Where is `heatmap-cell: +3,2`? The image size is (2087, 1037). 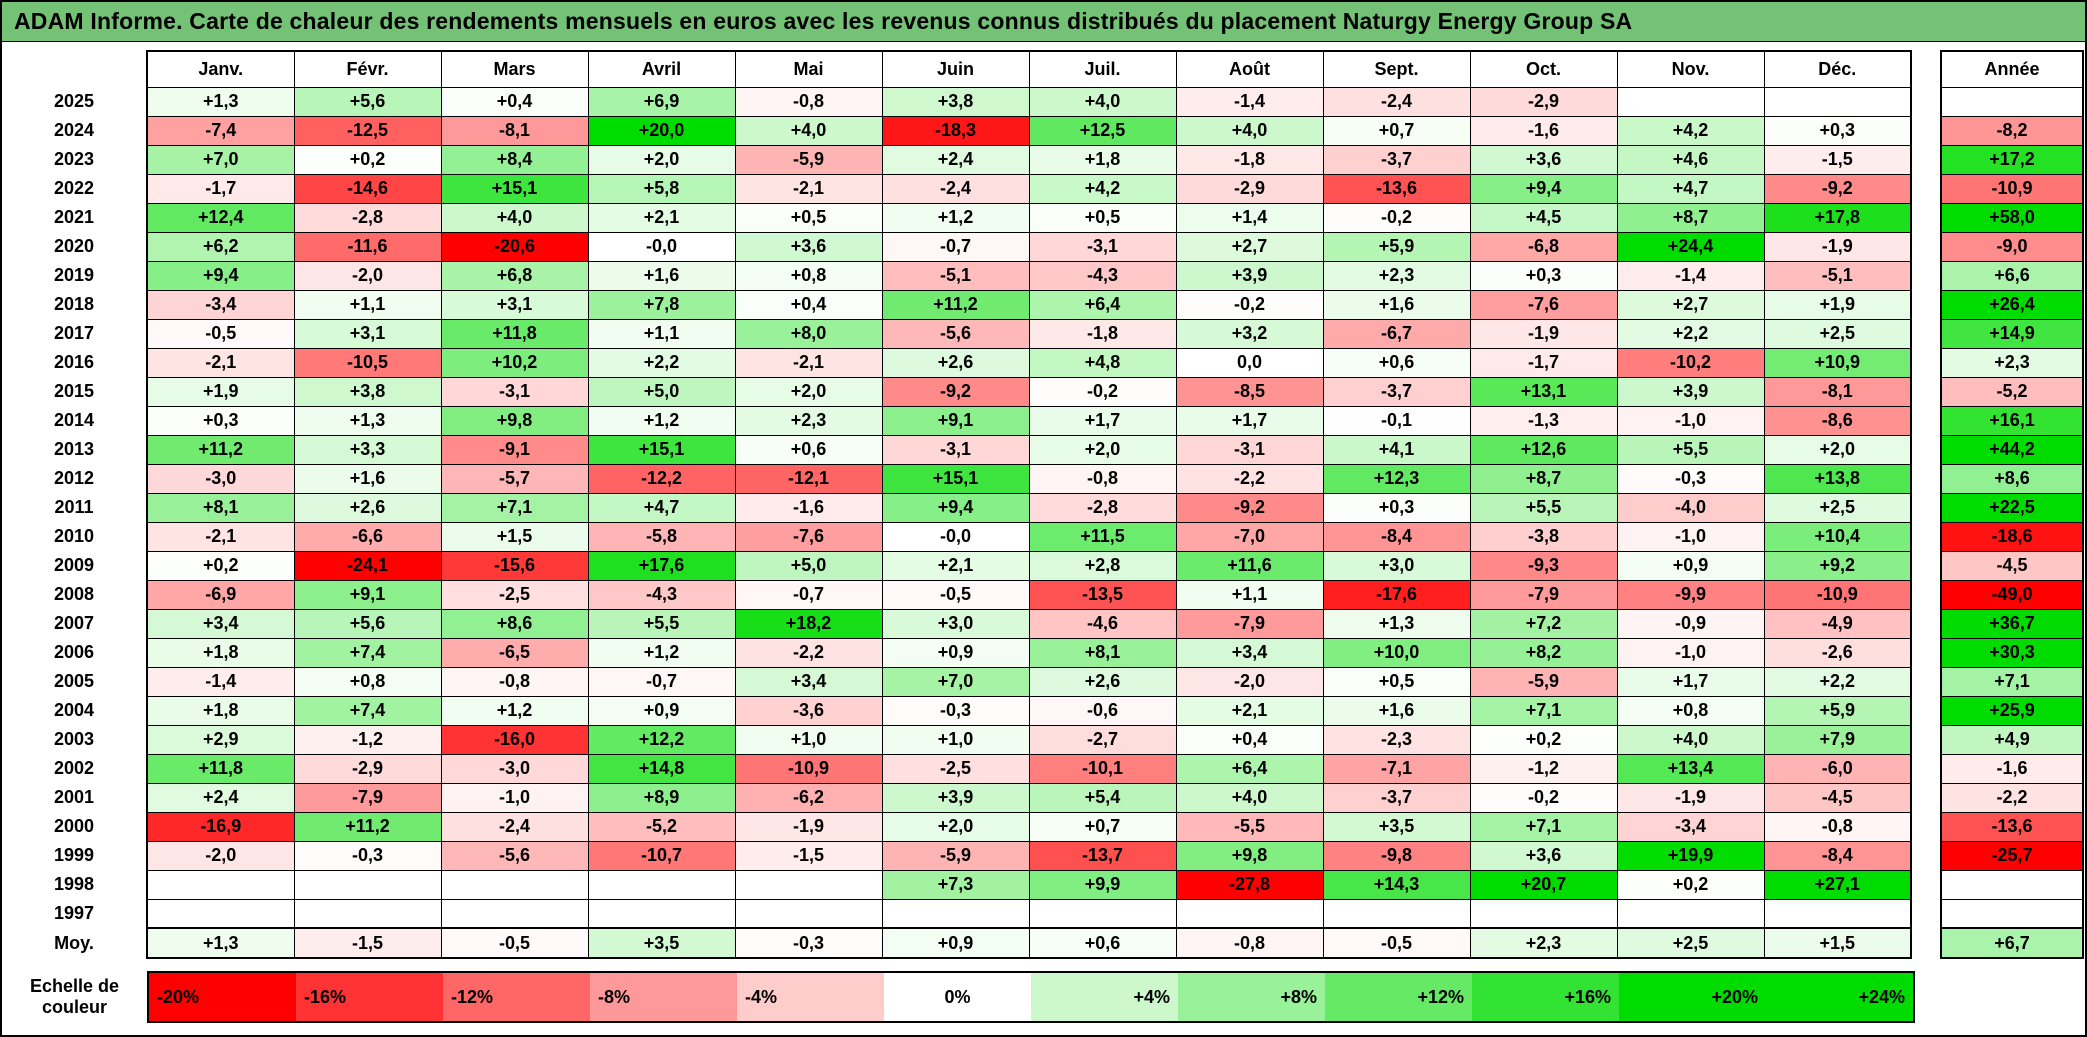
heatmap-cell: +3,2 is located at coordinates (1249, 333).